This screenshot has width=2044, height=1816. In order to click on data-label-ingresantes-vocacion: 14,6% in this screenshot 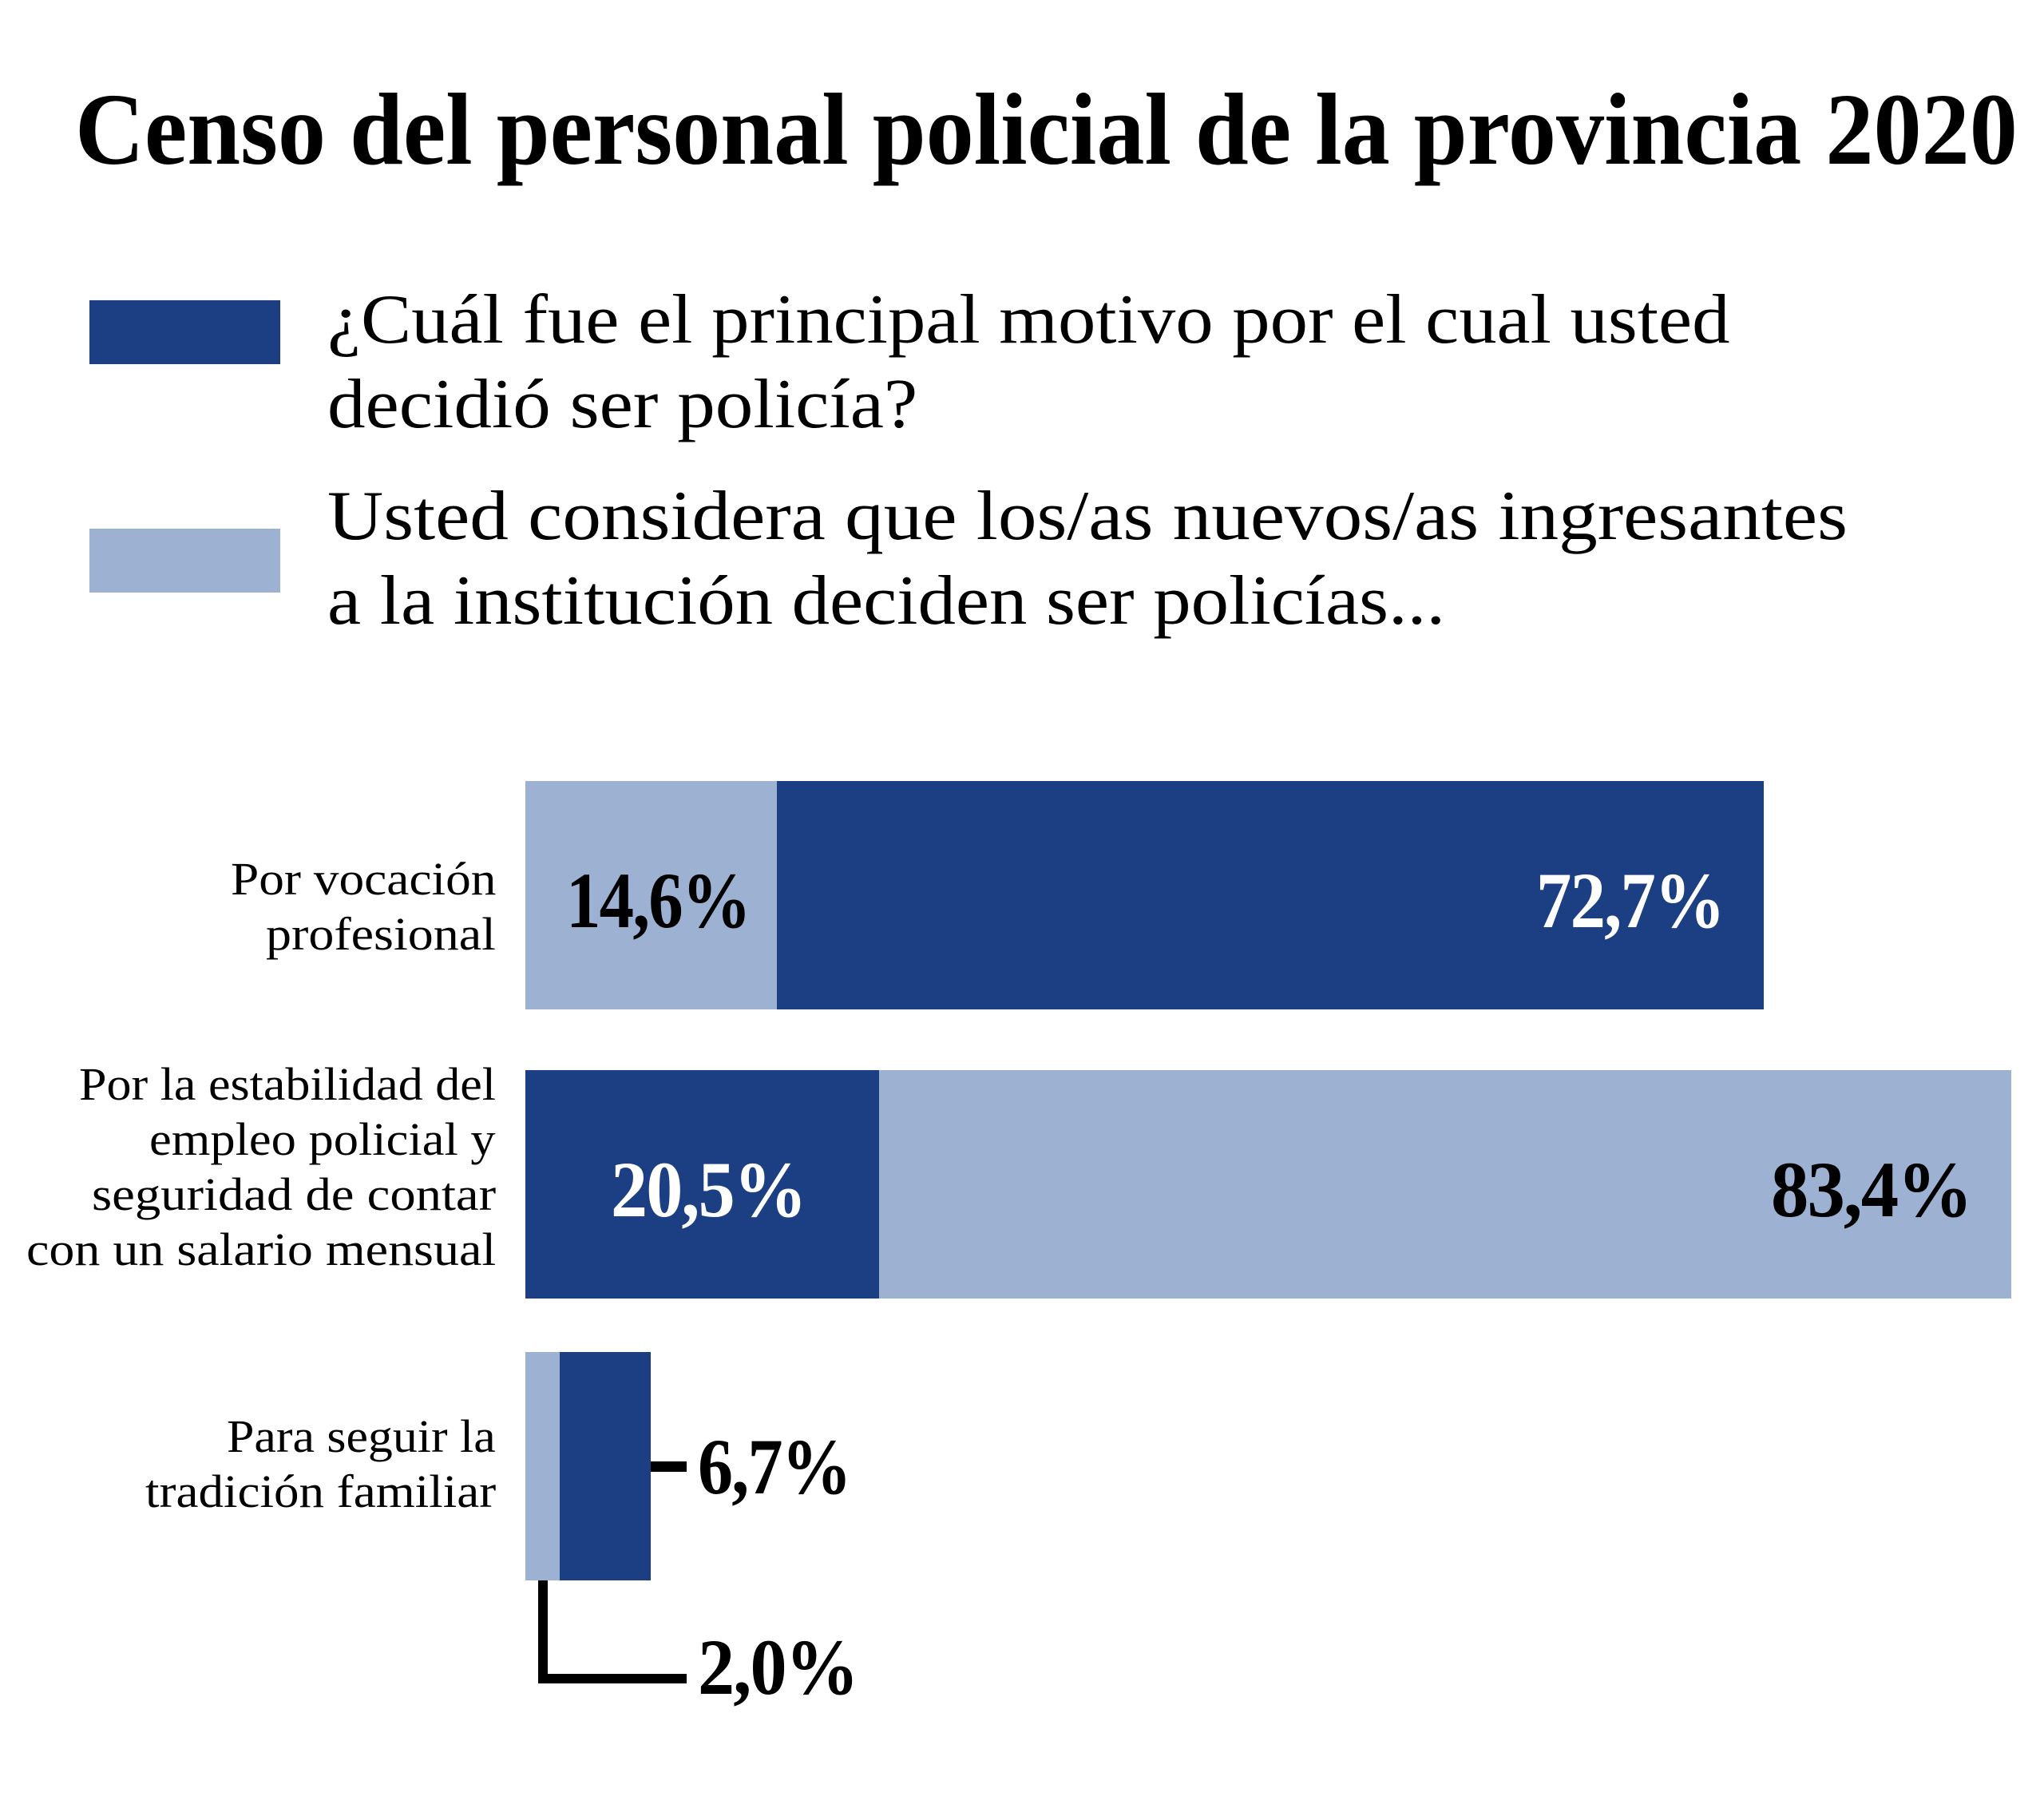, I will do `click(658, 900)`.